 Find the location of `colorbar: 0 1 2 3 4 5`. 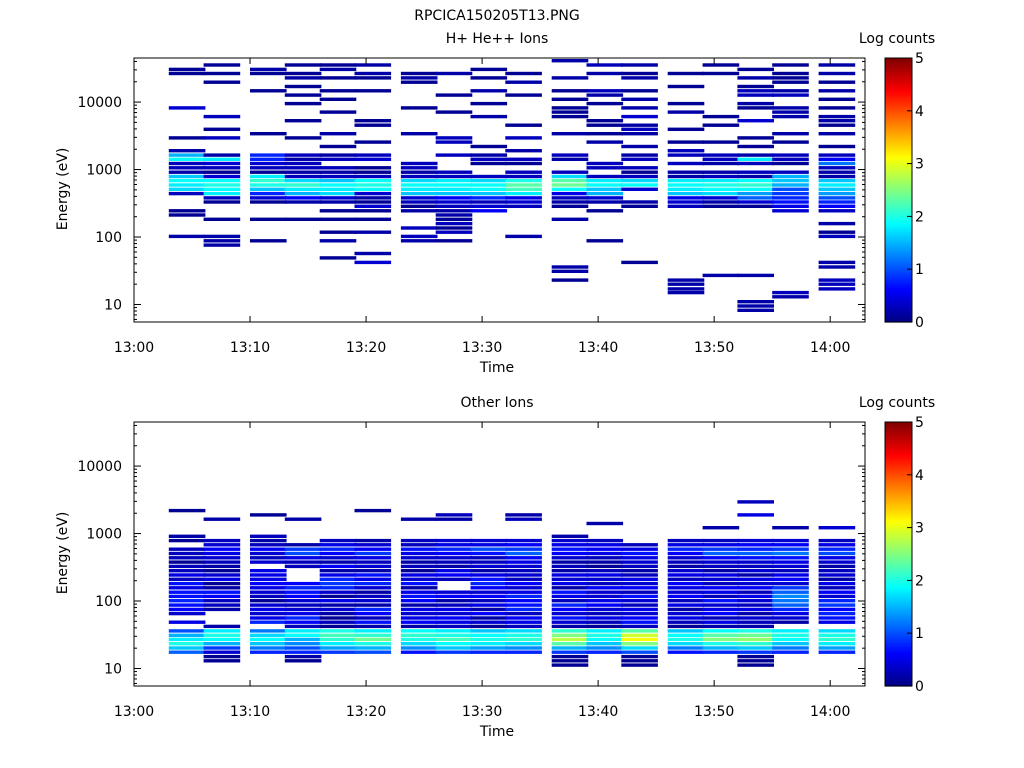

colorbar: 0 1 2 3 4 5 is located at coordinates (904, 555).